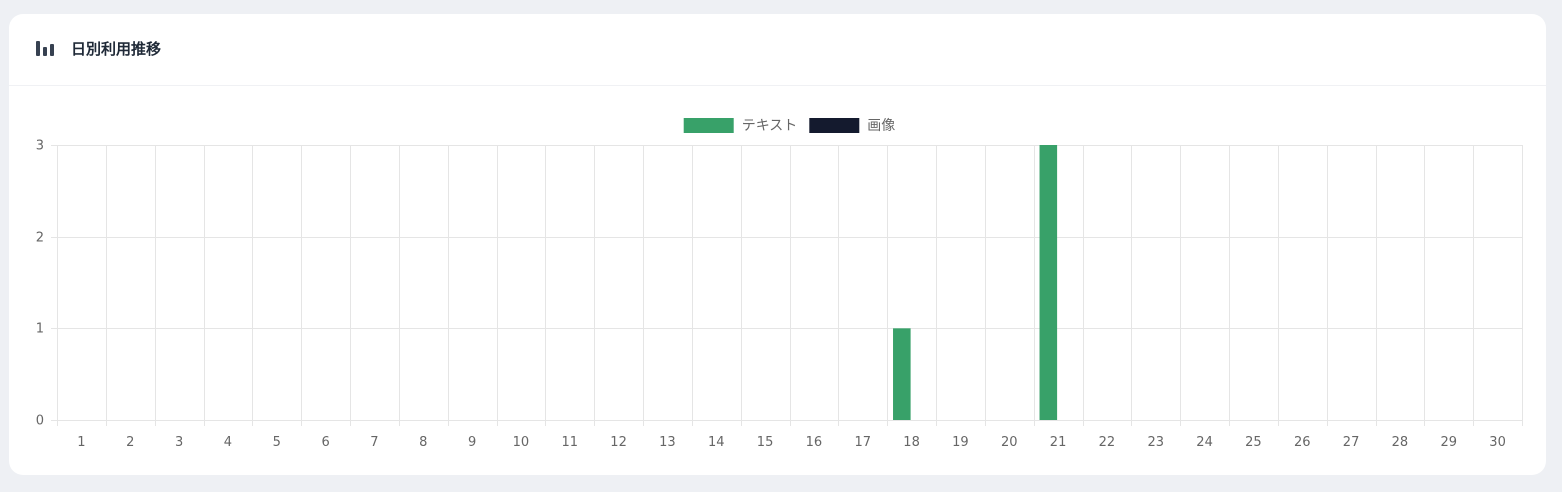 The width and height of the screenshot is (1562, 492). I want to click on y-tick-label: 0, so click(40, 421).